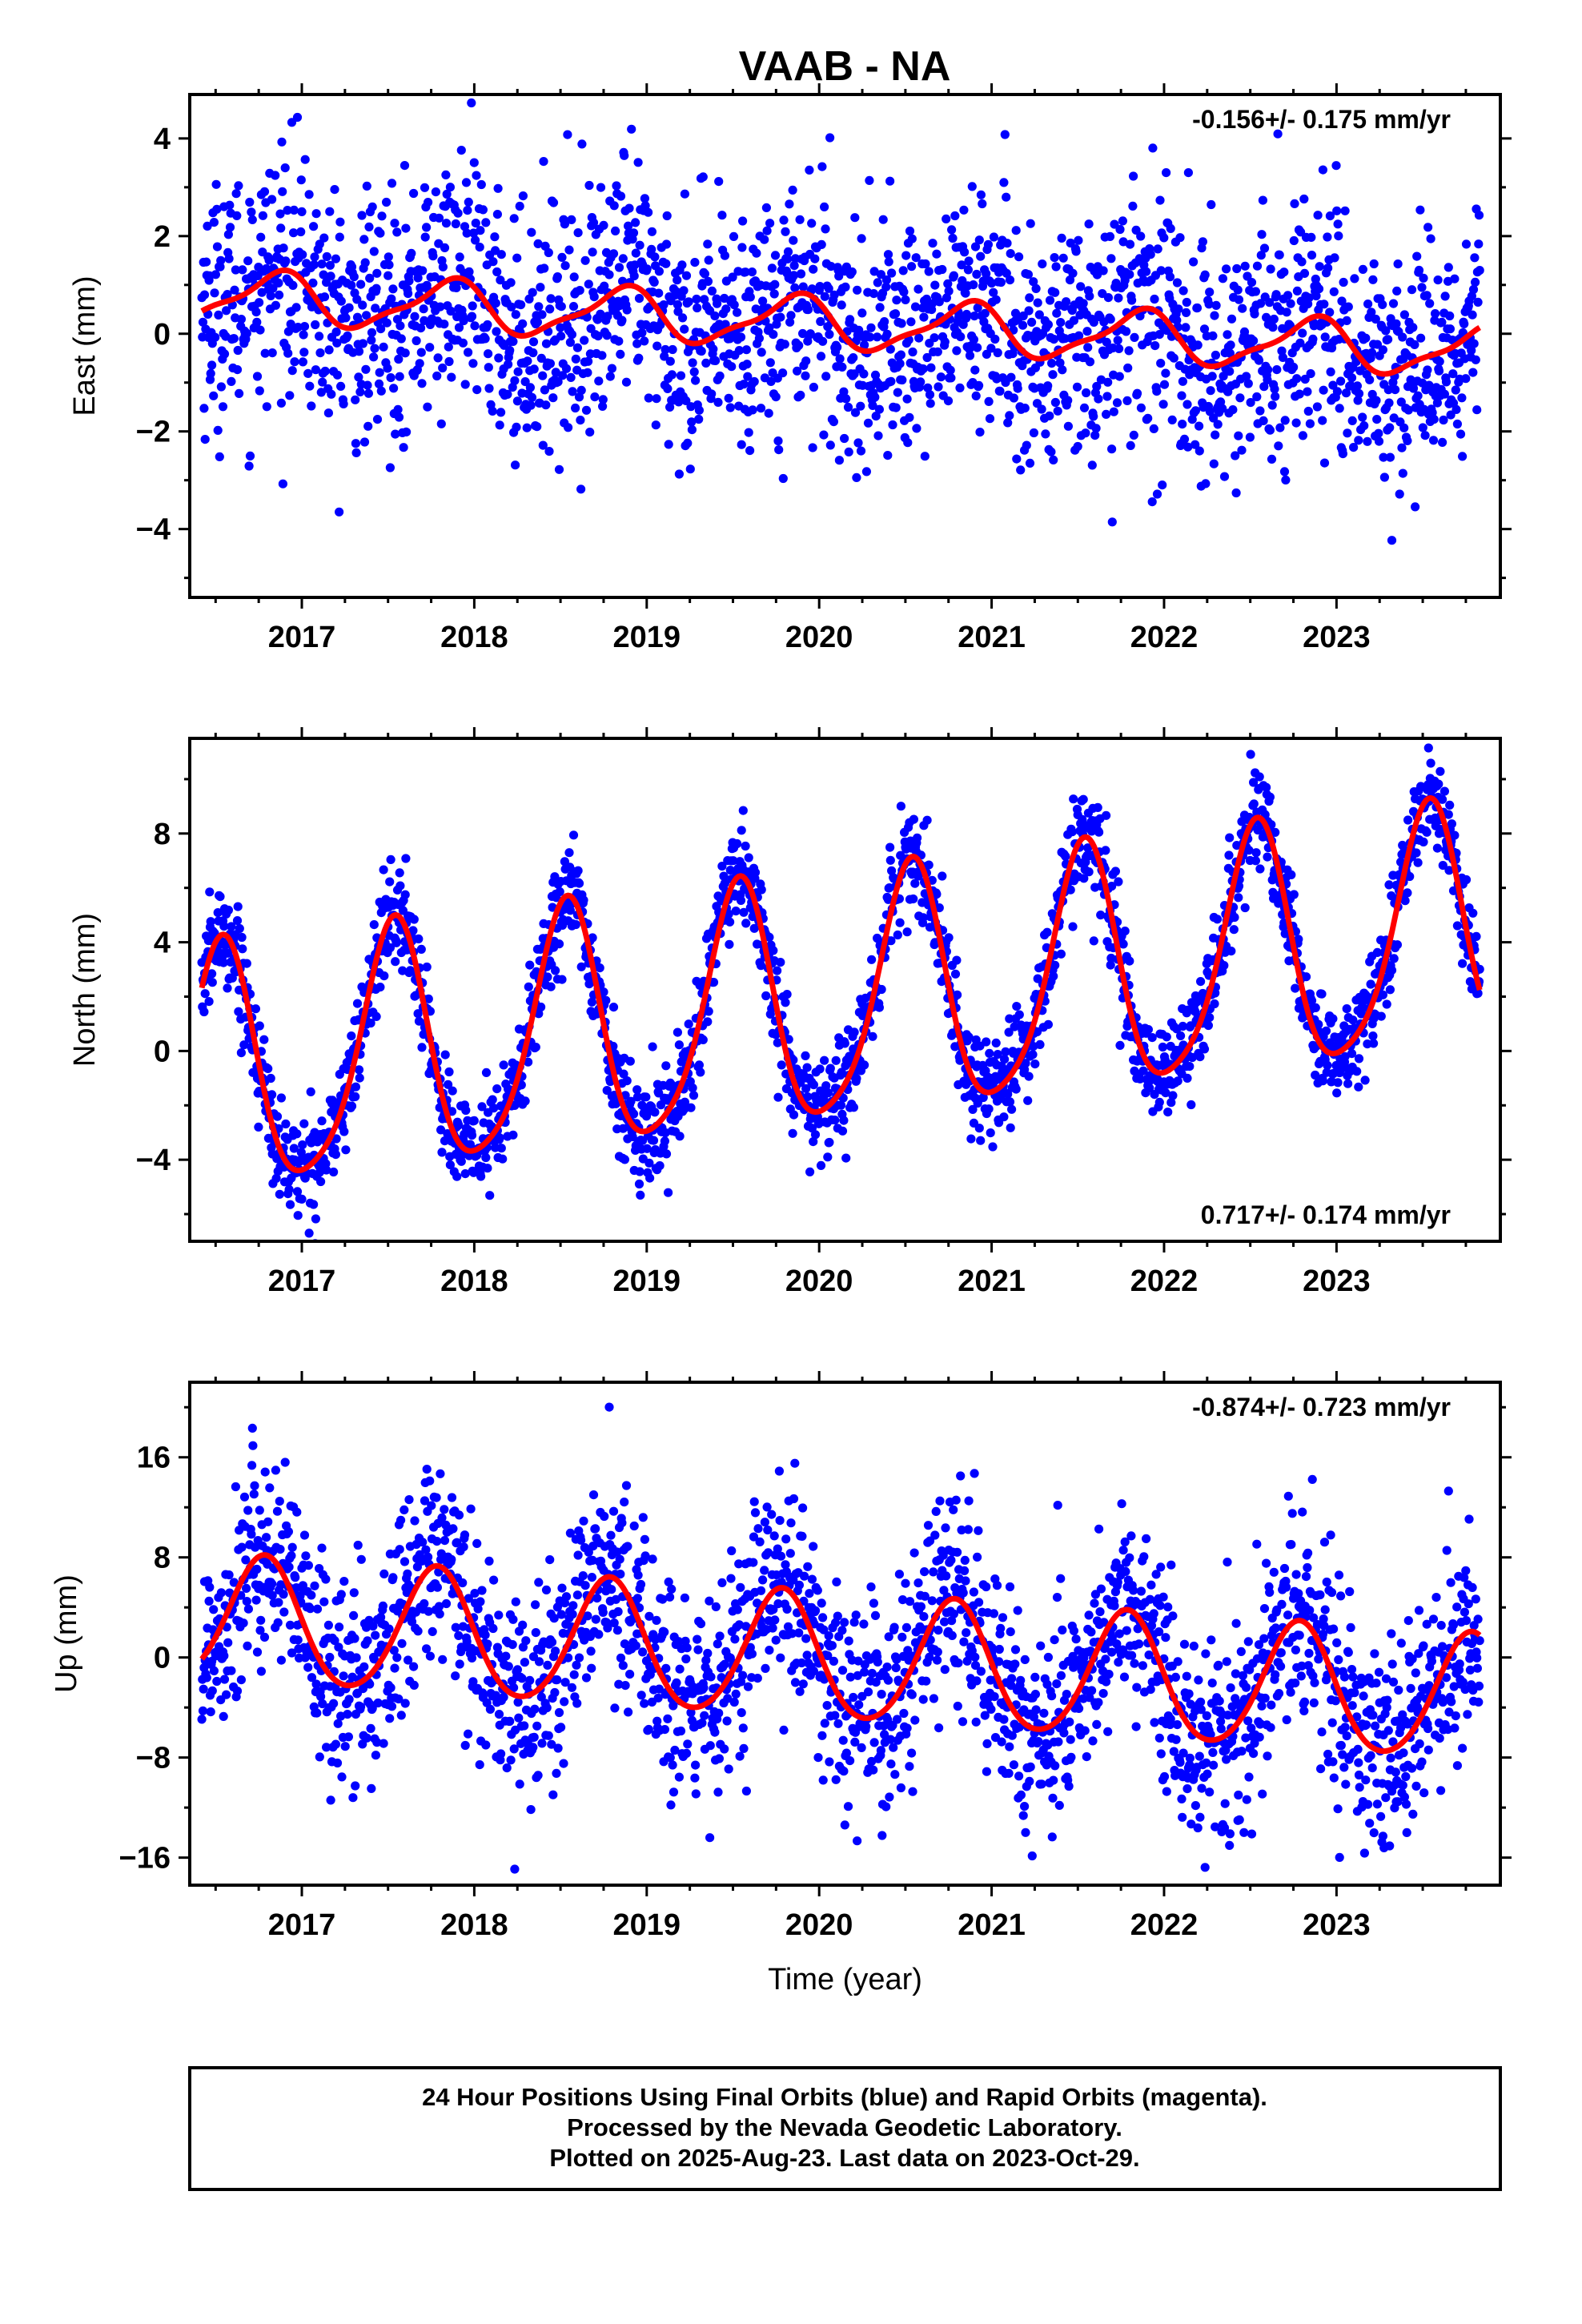 Image resolution: width=1582 pixels, height=2324 pixels. What do you see at coordinates (154, 432) in the screenshot?
I see `y-tick-label: −2` at bounding box center [154, 432].